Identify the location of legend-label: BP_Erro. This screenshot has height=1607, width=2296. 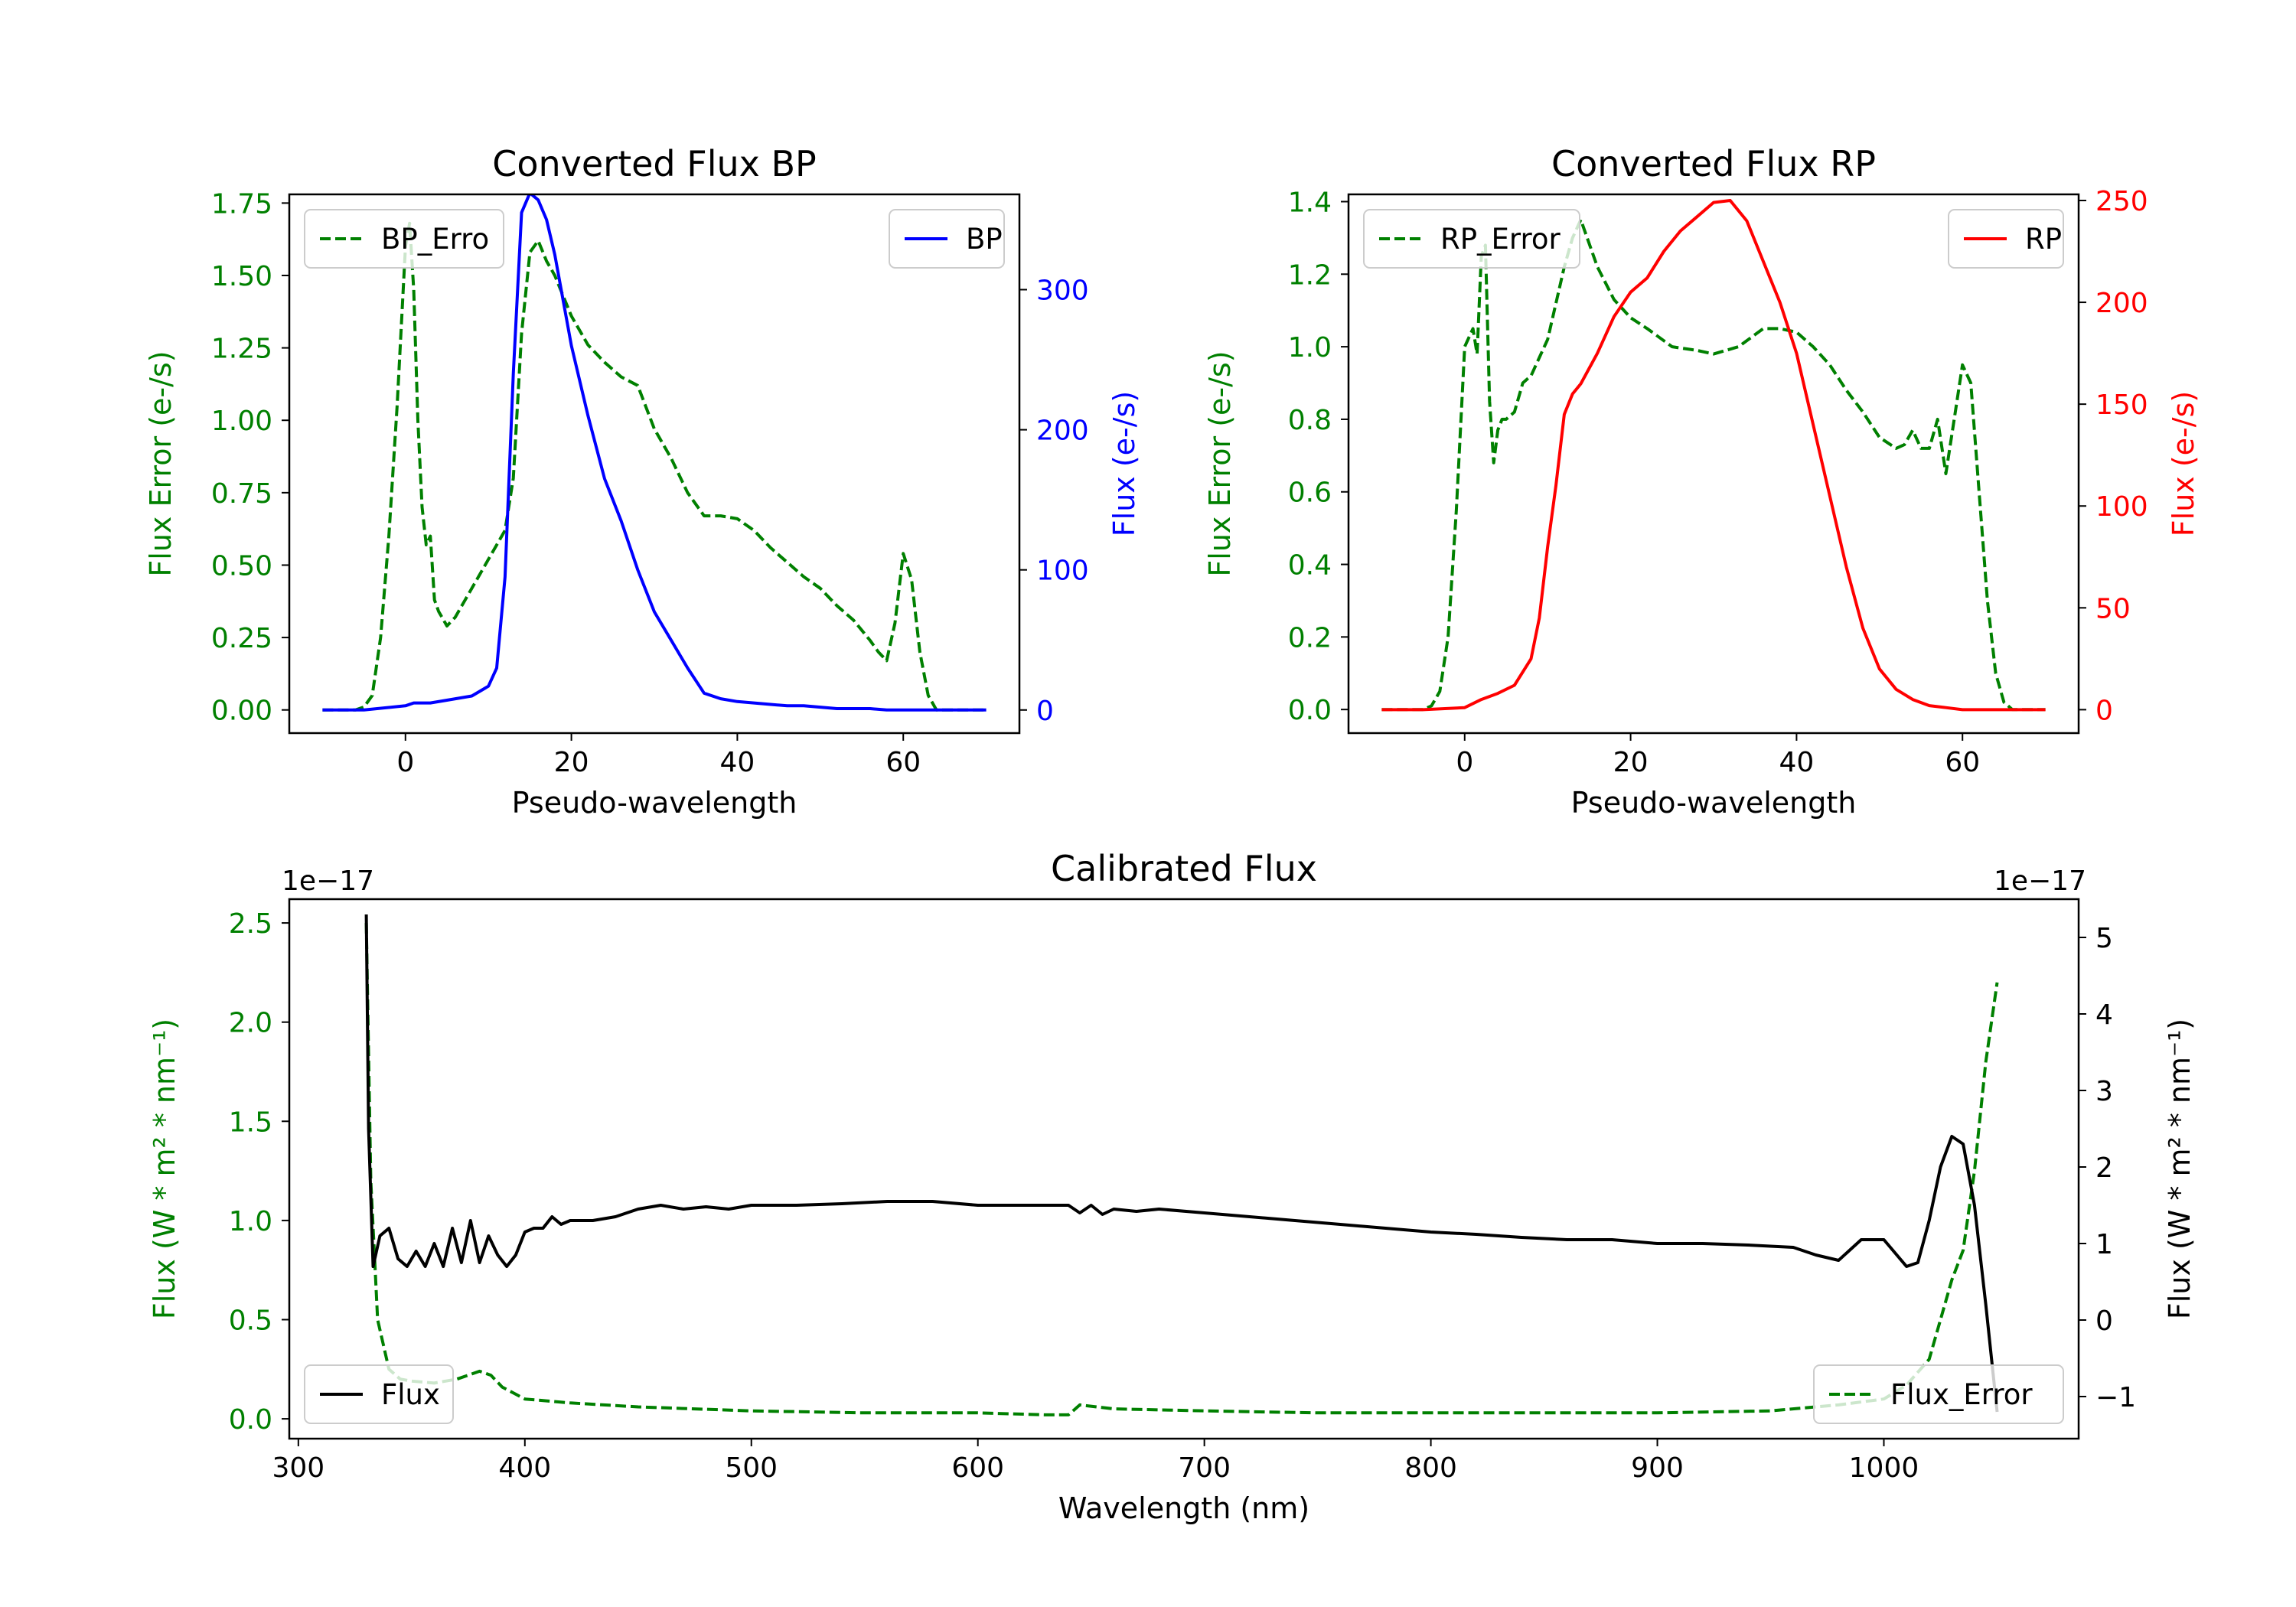
(435, 239).